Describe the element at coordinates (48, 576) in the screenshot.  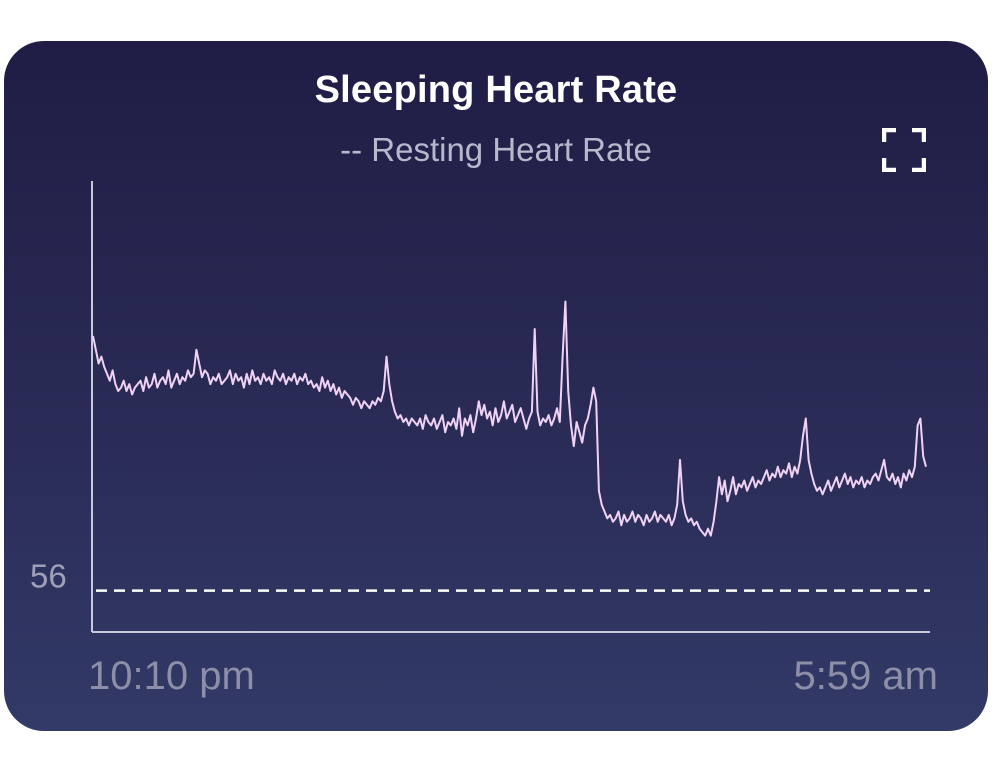
I see `resting-heart-rate-value: 56` at that location.